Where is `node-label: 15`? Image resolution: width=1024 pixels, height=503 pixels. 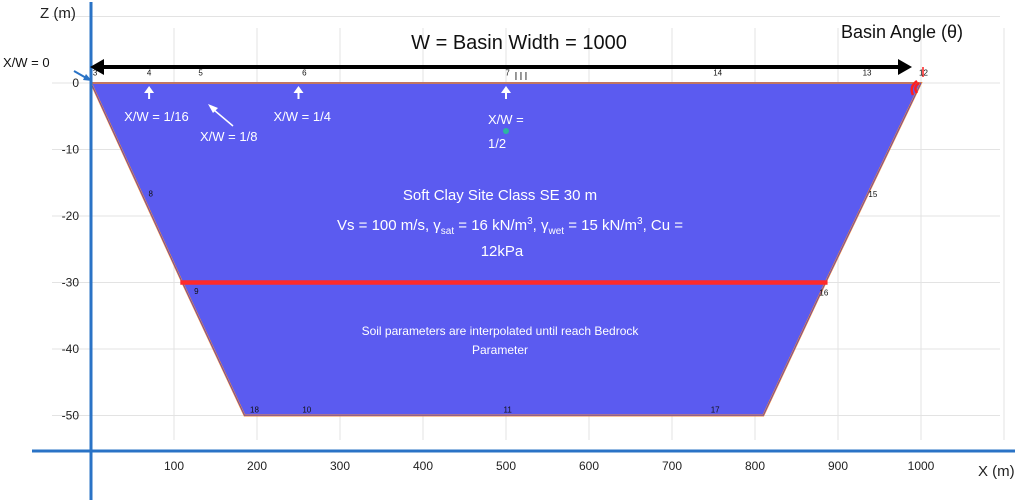 node-label: 15 is located at coordinates (872, 194).